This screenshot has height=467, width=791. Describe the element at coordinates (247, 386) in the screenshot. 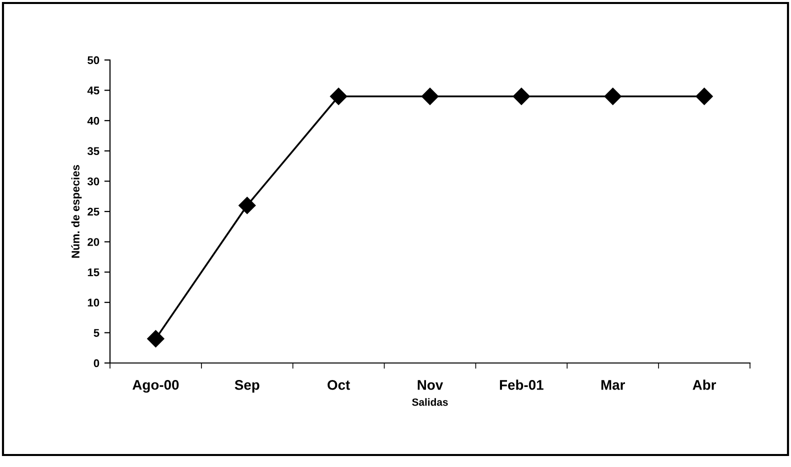

I see `x-tick-label: Sep` at that location.